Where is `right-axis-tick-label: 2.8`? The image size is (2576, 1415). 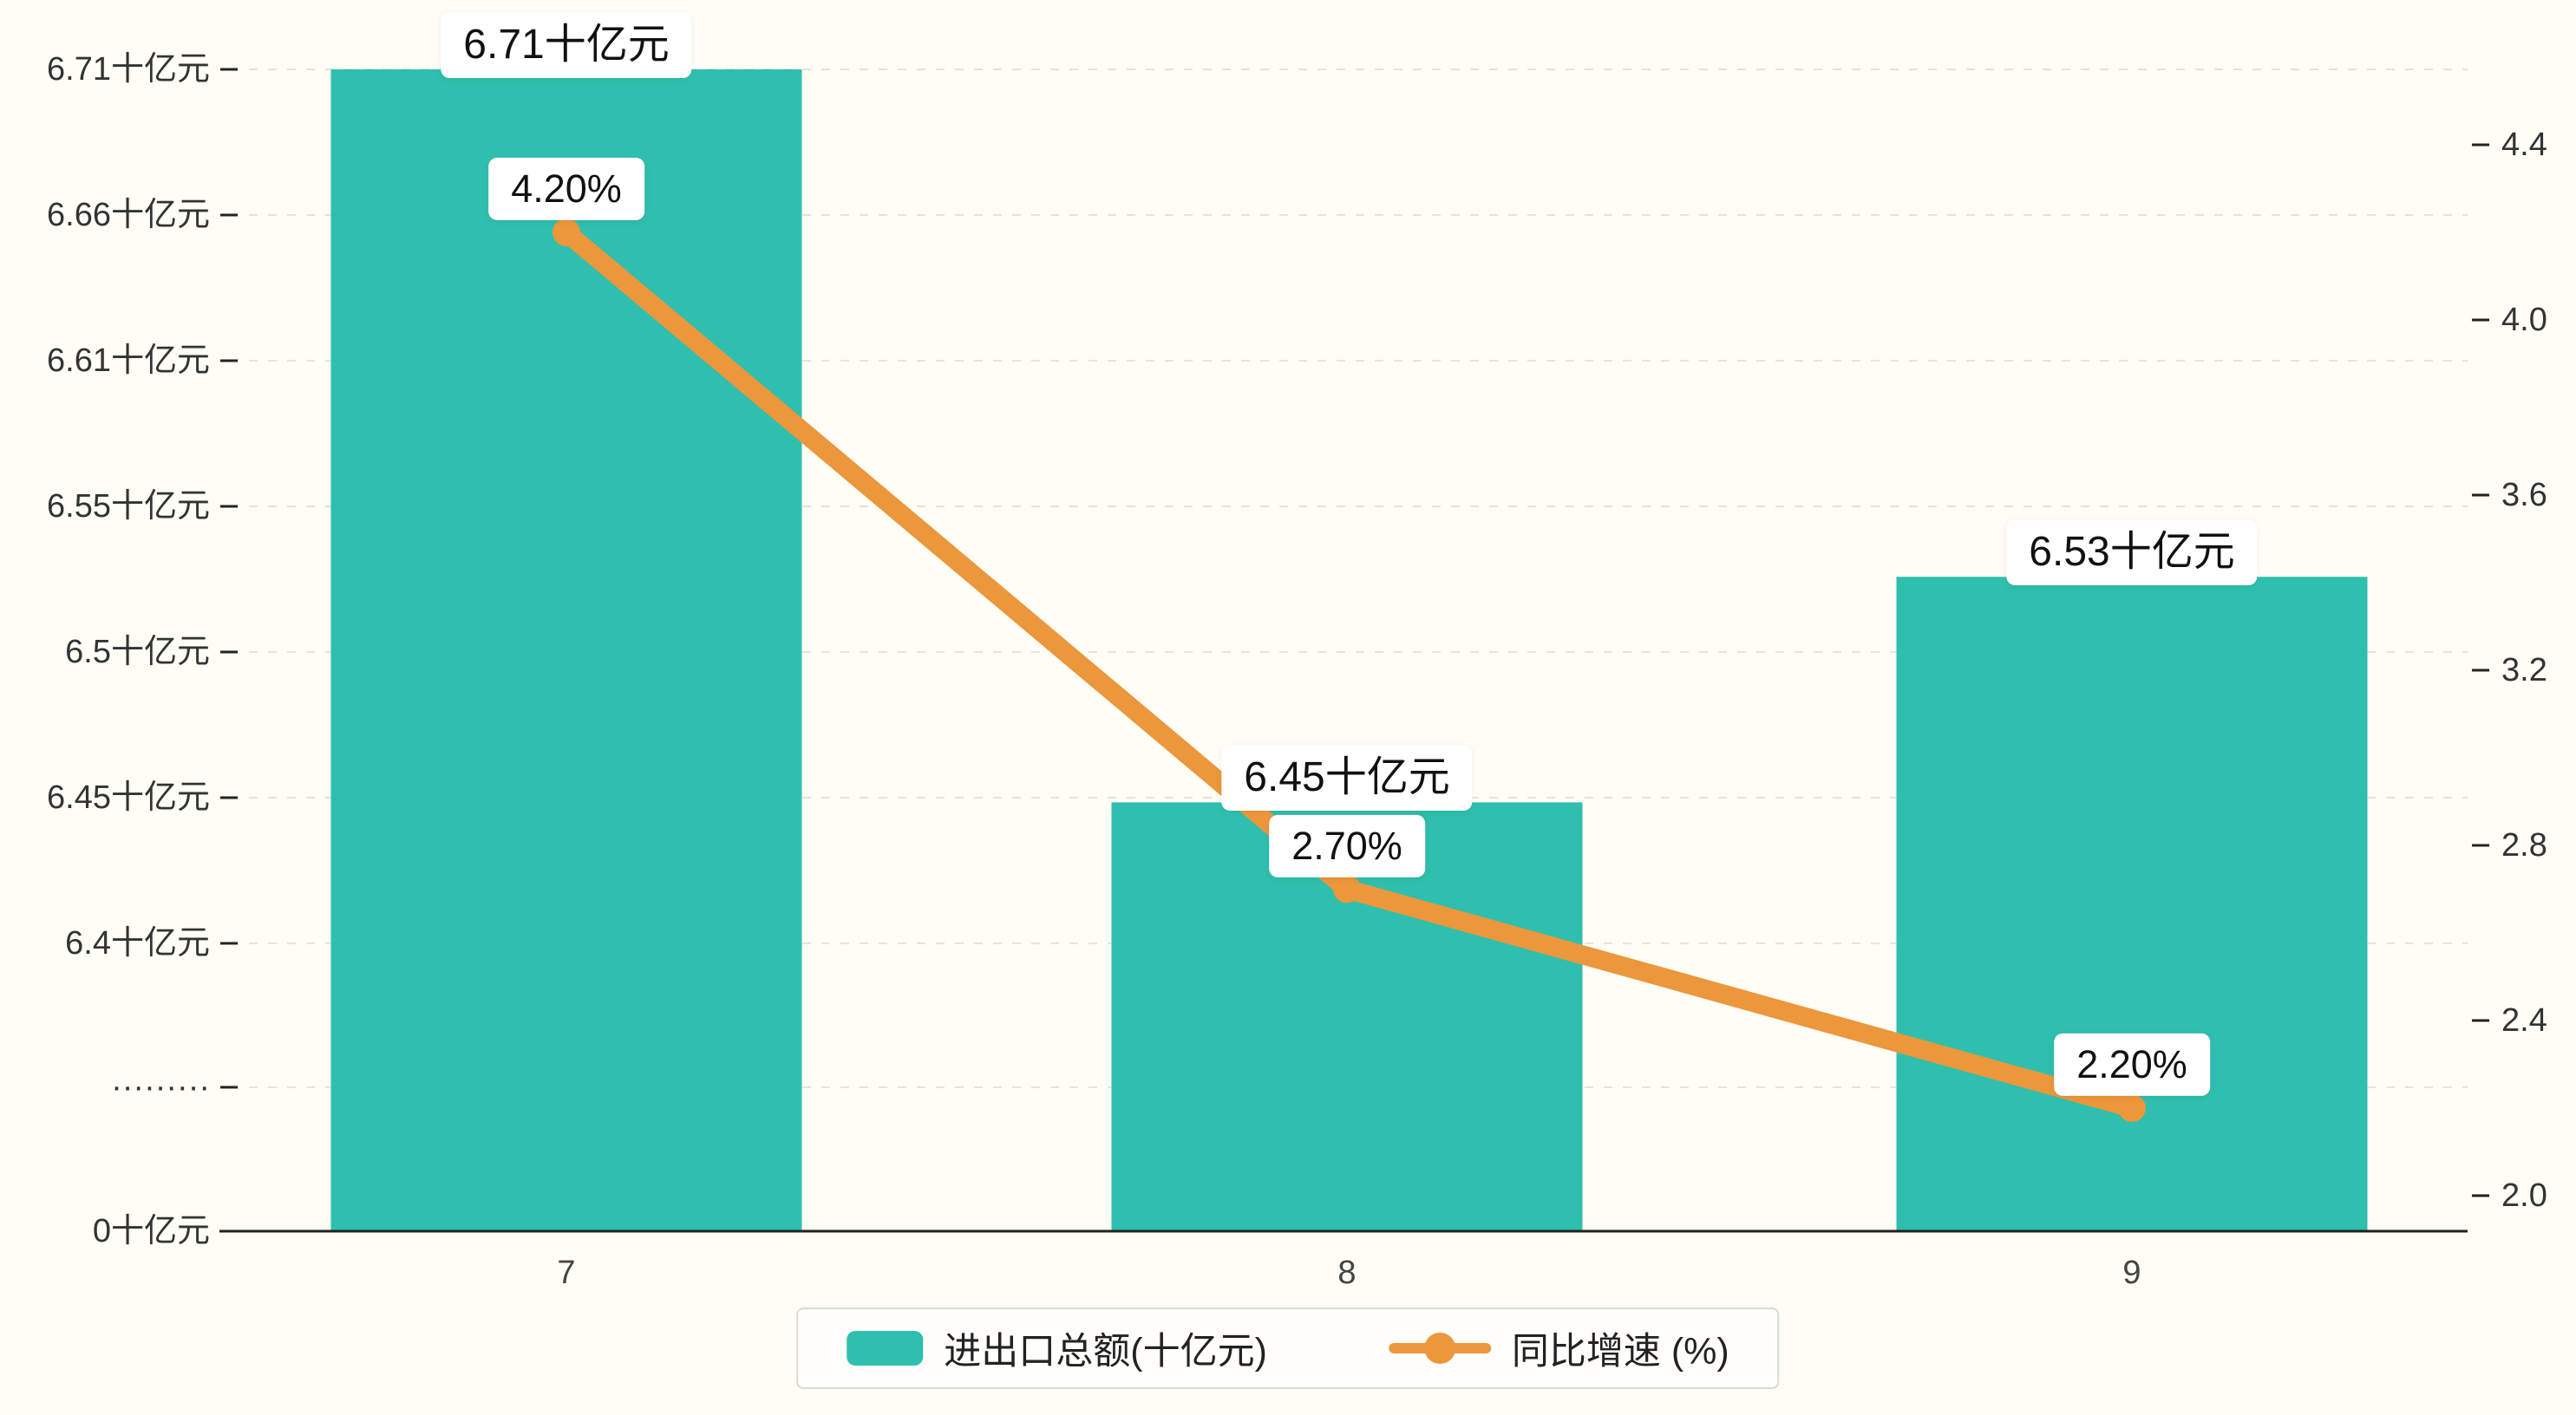
right-axis-tick-label: 2.8 is located at coordinates (2524, 845).